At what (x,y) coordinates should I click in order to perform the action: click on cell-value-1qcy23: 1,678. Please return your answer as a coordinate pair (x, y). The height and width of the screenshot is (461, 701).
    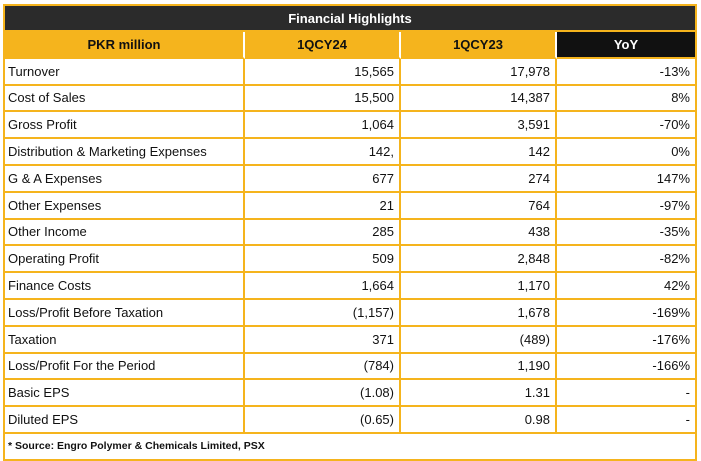
    Looking at the image, I should click on (479, 313).